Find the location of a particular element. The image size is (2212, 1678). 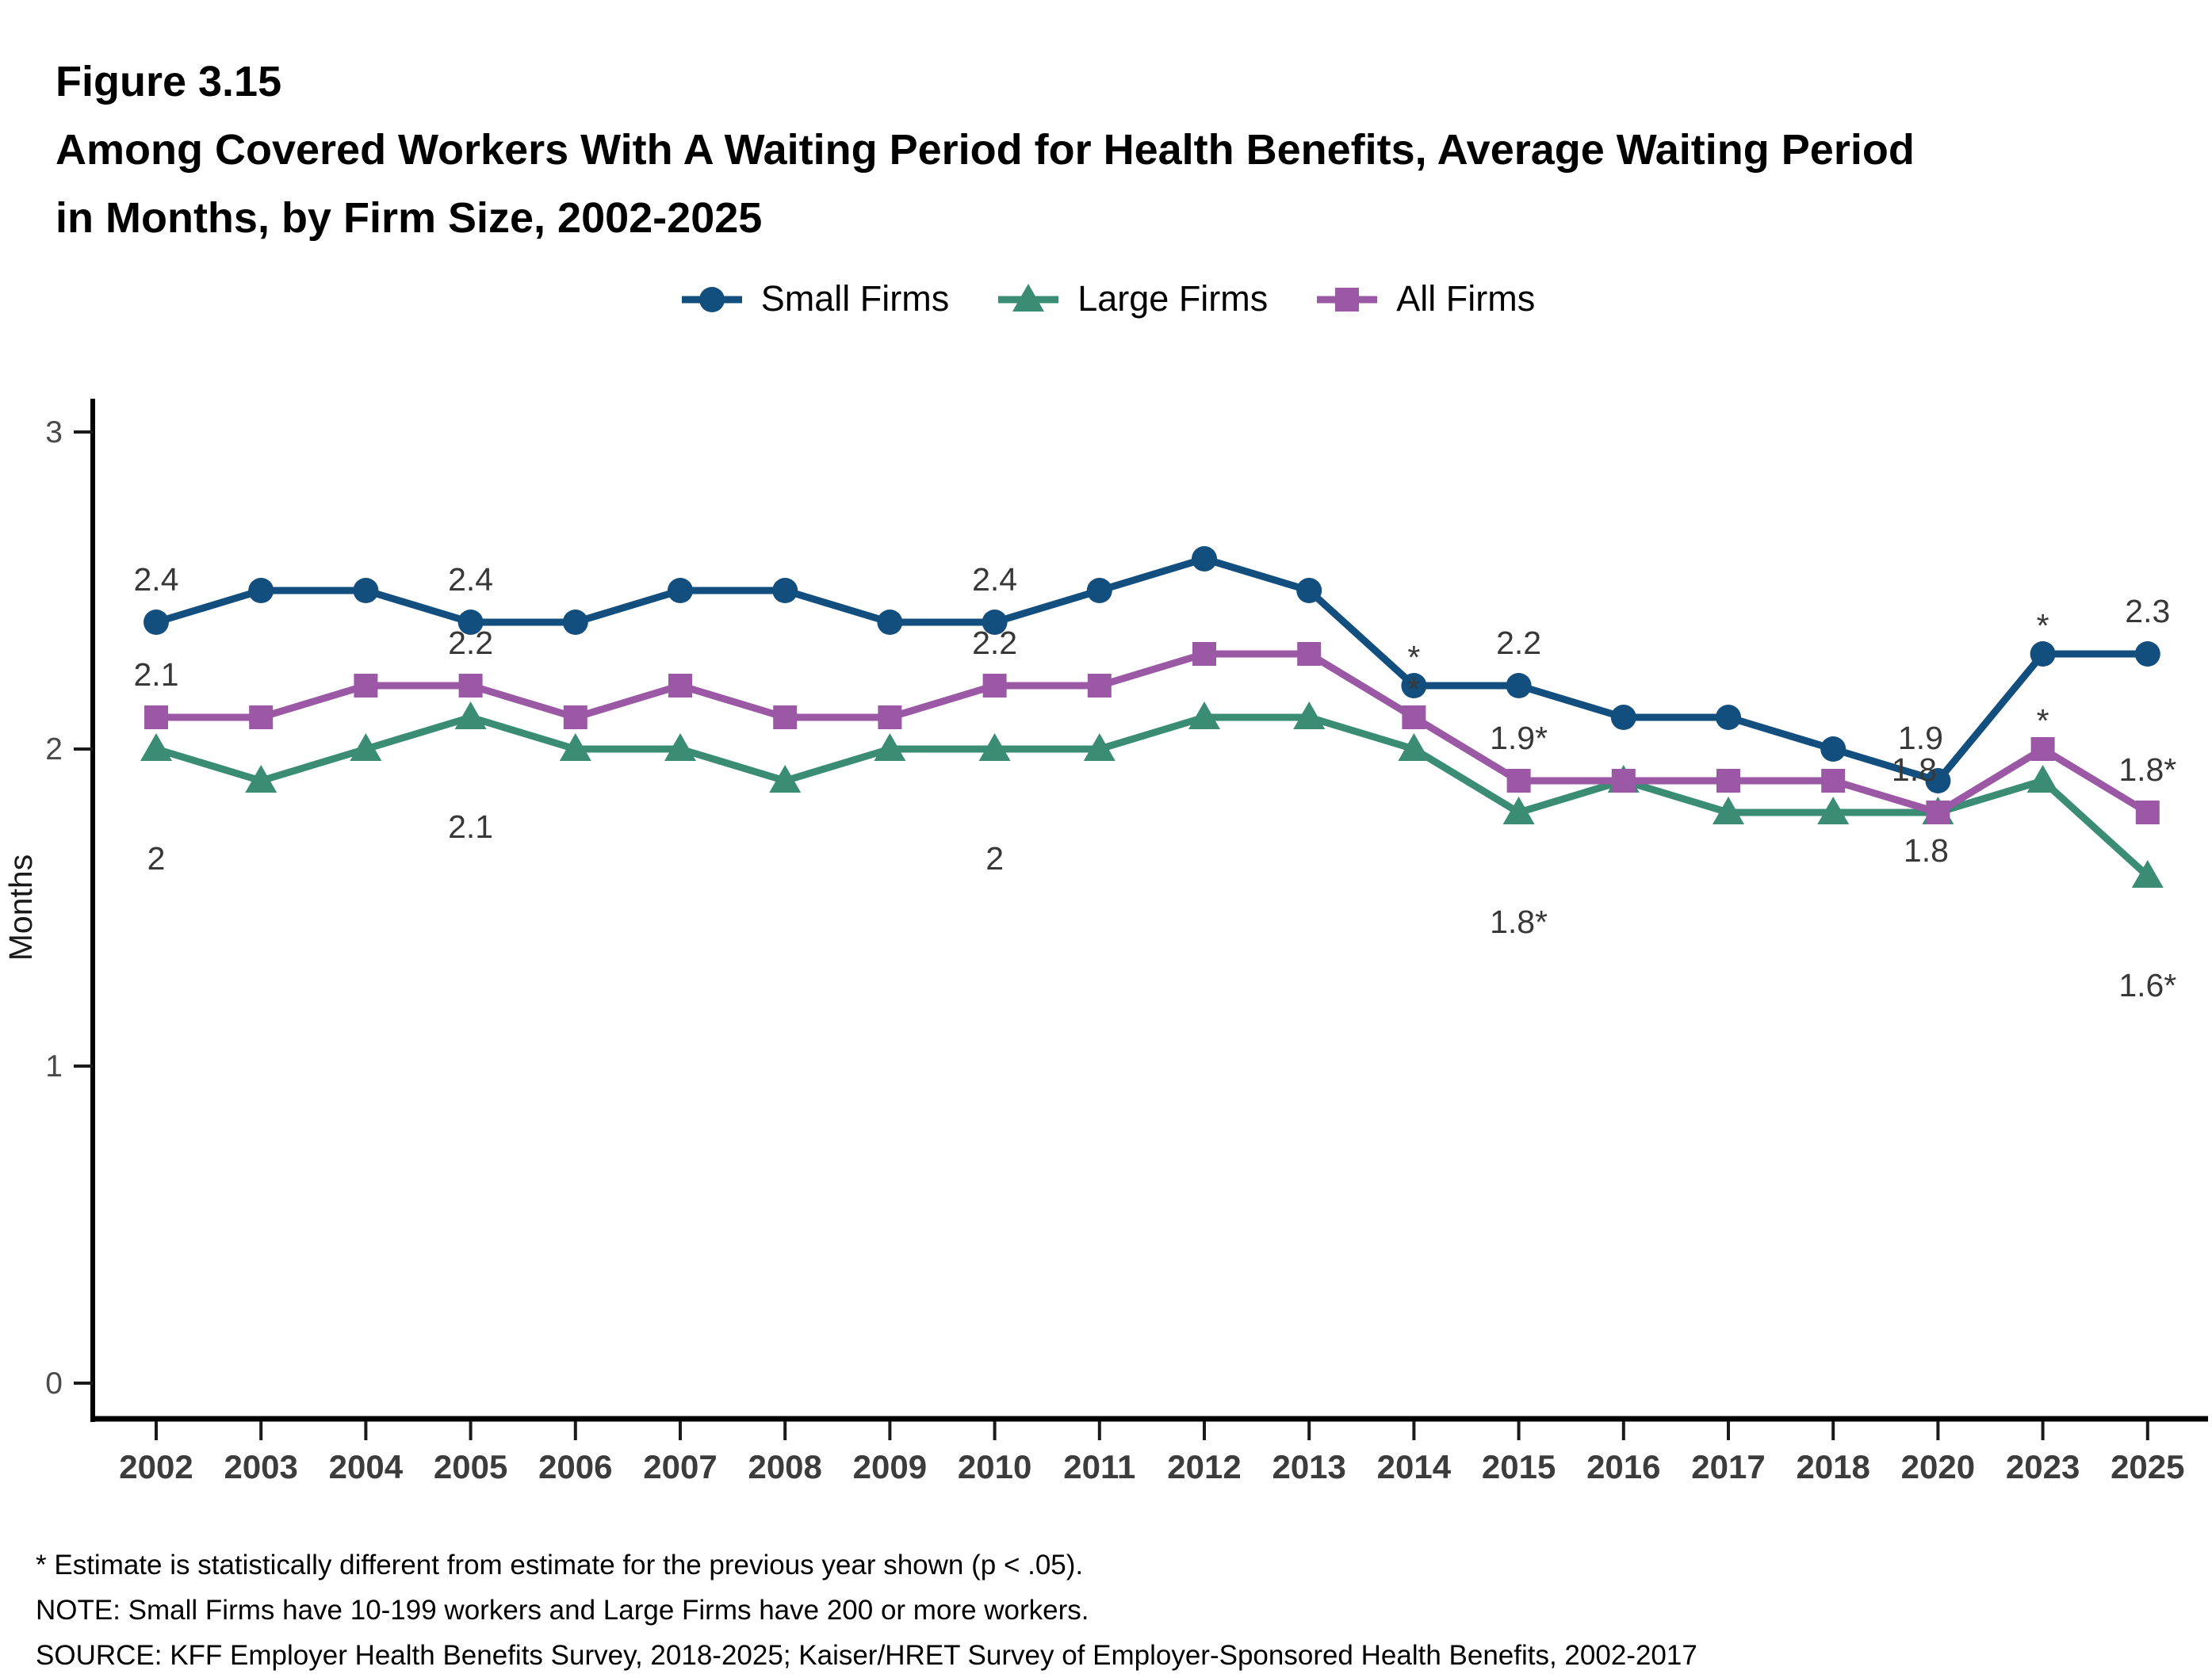

data-label-small-firms-2020: 1.9 is located at coordinates (1921, 738).